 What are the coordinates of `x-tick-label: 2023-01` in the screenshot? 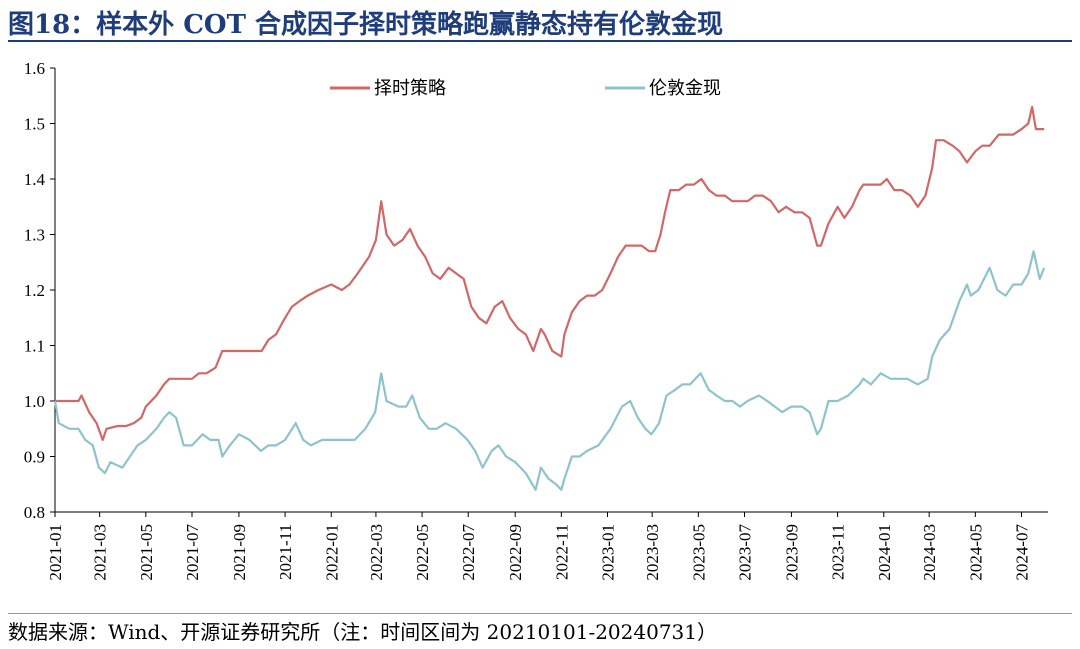 It's located at (608, 552).